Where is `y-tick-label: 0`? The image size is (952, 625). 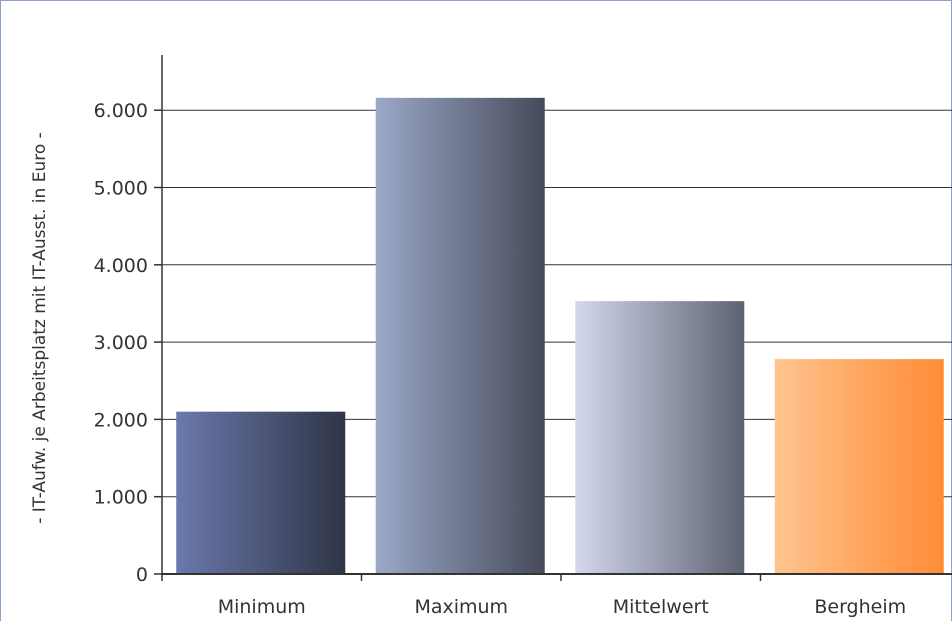
y-tick-label: 0 is located at coordinates (142, 575).